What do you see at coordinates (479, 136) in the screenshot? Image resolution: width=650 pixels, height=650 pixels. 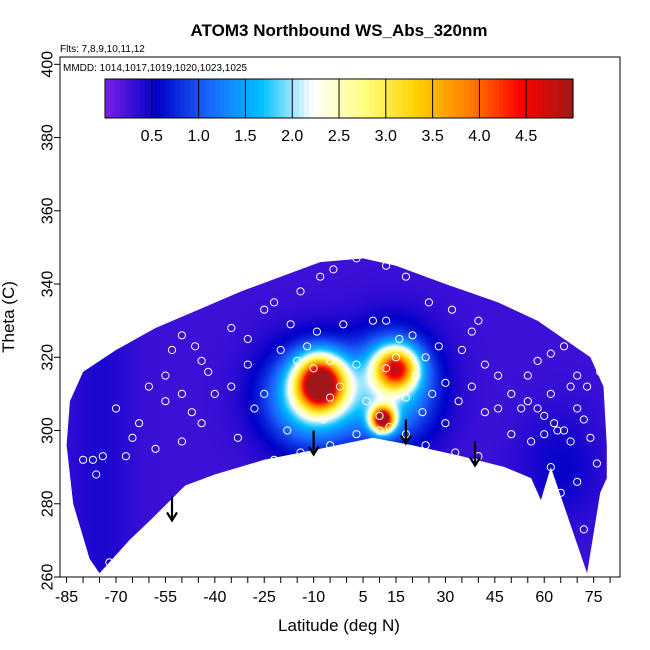 I see `colorbar-tick-label: 4.0` at bounding box center [479, 136].